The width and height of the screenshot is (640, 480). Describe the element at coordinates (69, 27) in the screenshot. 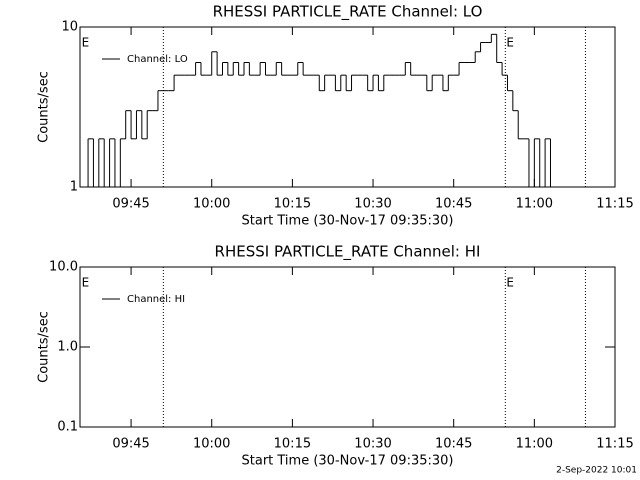

I see `y-tick-label: 10` at that location.